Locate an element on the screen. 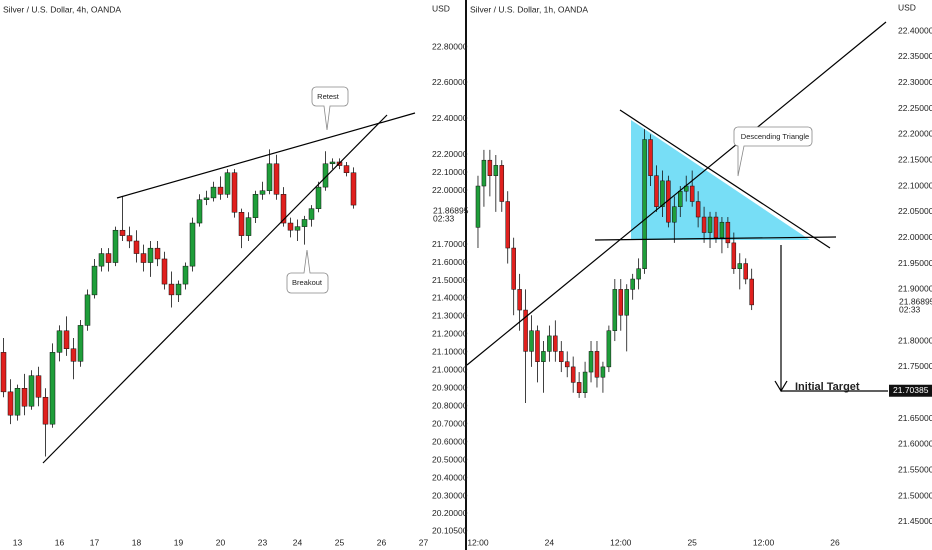 Image resolution: width=932 pixels, height=550 pixels. y-tick-label: 22.35000 is located at coordinates (915, 56).